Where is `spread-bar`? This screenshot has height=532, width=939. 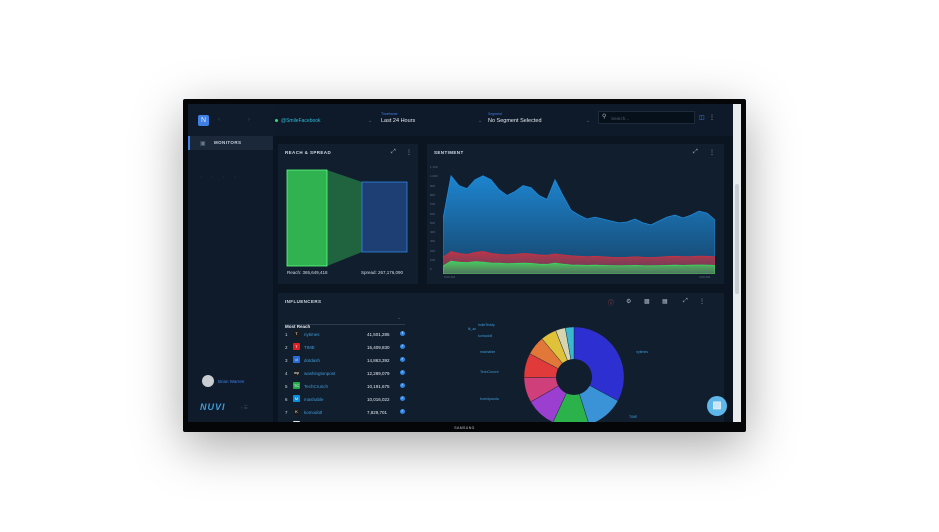 spread-bar is located at coordinates (384, 217).